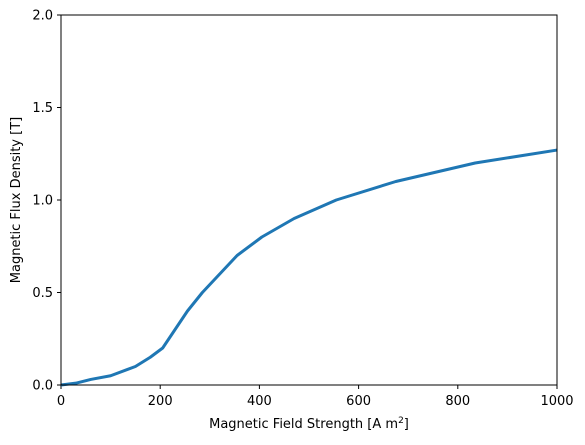 This screenshot has height=445, width=585. I want to click on x-axis-label: Magnetic Field Strength [A m2], so click(309, 424).